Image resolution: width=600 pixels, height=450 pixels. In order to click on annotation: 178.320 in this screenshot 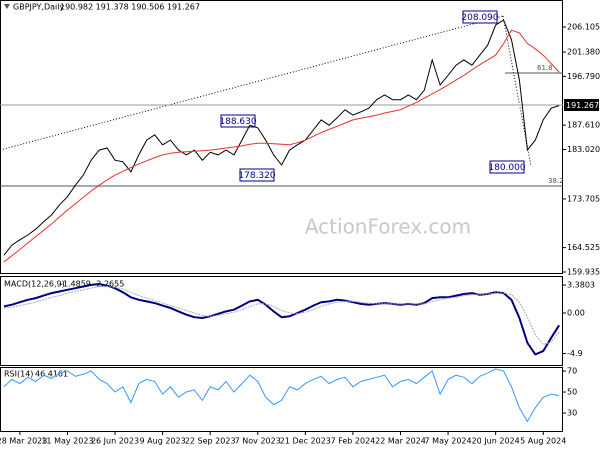, I will do `click(256, 176)`.